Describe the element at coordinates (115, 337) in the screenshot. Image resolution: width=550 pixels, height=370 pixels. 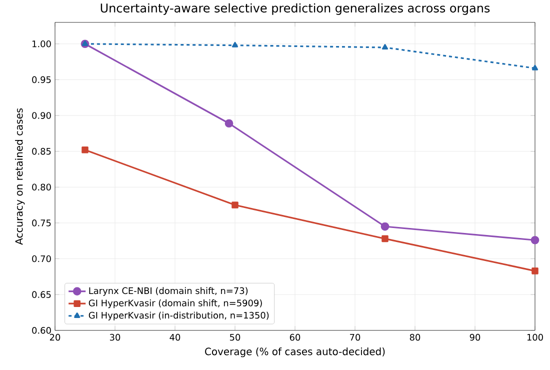
I see `x-tick-label: 30` at that location.